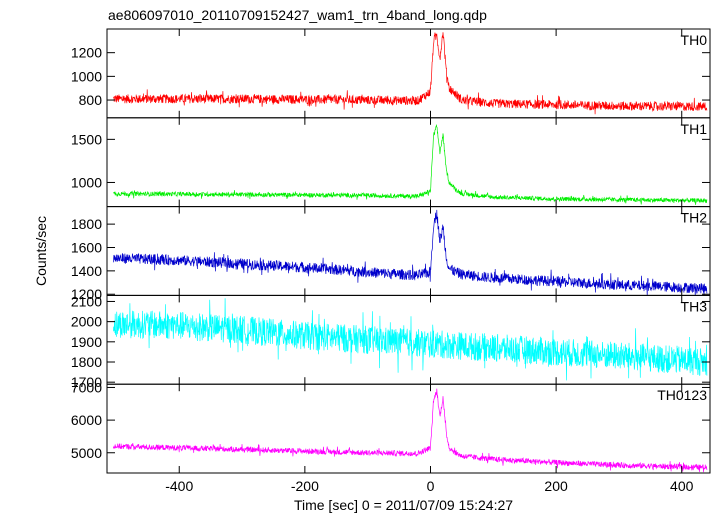 The image size is (717, 516). What do you see at coordinates (86, 382) in the screenshot?
I see `y-tick-label: 1700` at bounding box center [86, 382].